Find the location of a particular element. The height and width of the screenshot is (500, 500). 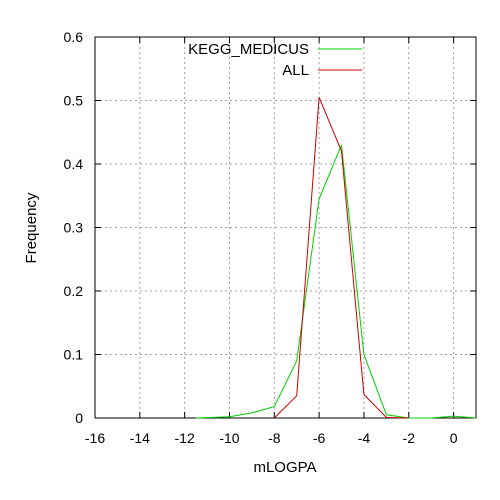

y-tick-label: 0.3 is located at coordinates (74, 228).